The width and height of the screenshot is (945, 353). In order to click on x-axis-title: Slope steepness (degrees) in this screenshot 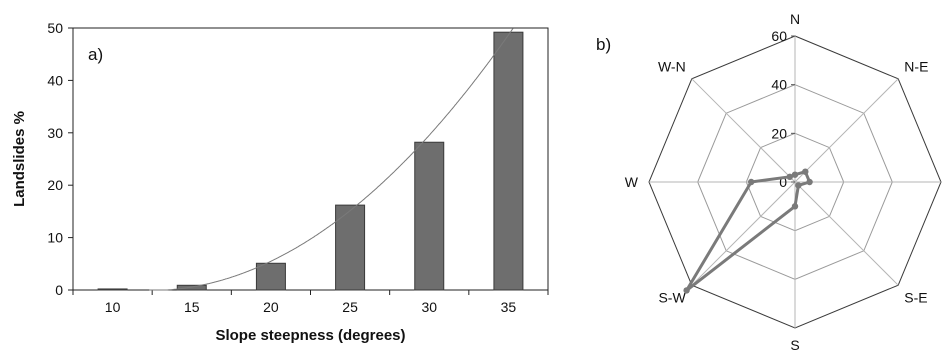, I will do `click(310, 335)`.